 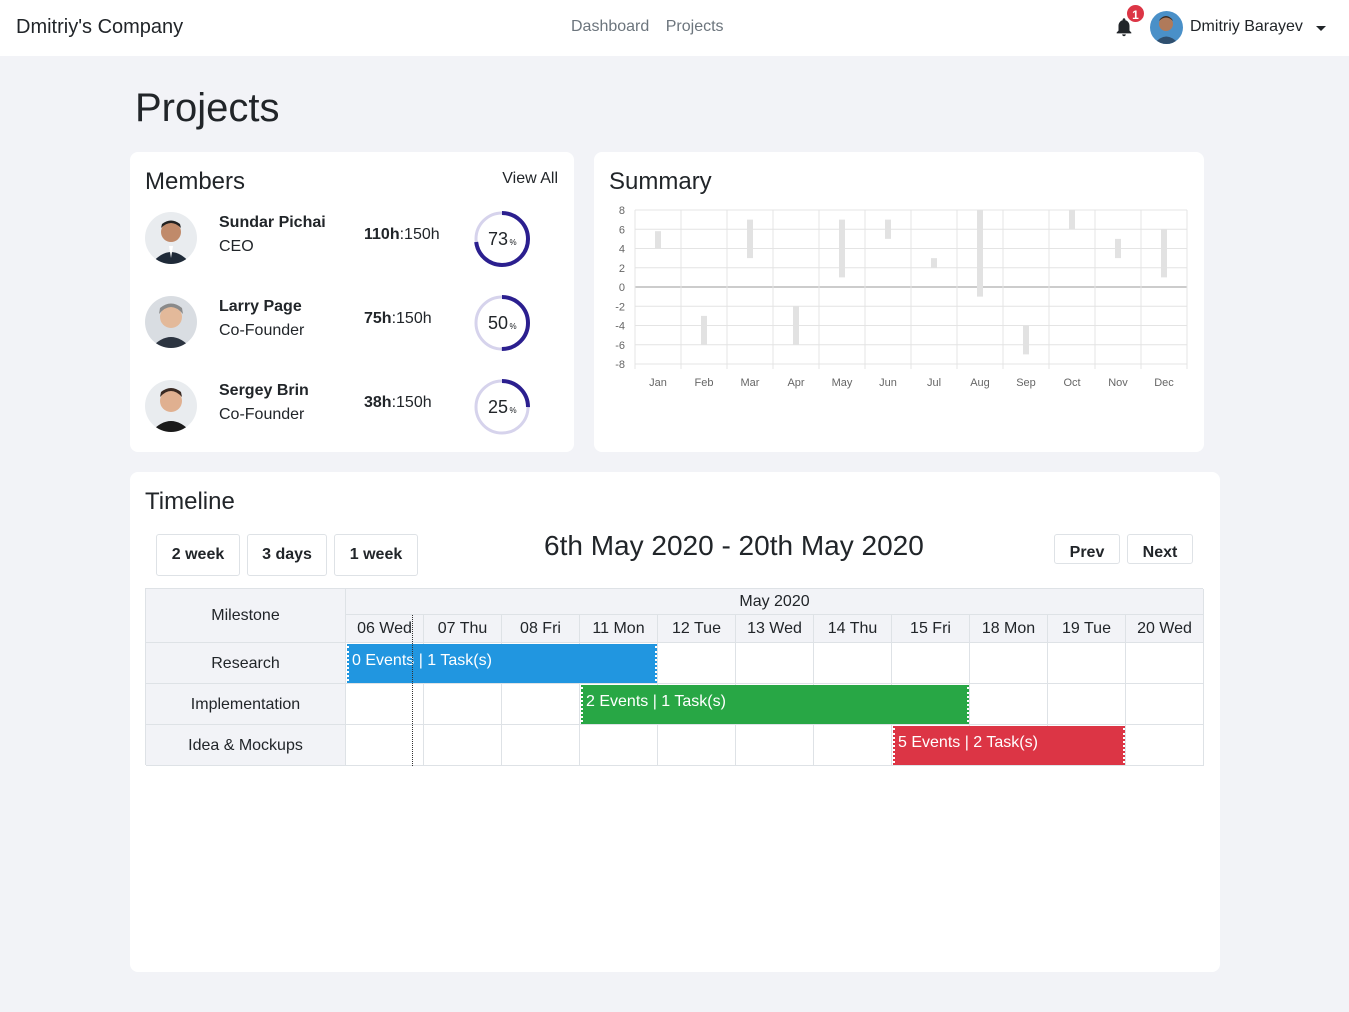 What do you see at coordinates (853, 629) in the screenshot?
I see `day-header: 14 Thu` at bounding box center [853, 629].